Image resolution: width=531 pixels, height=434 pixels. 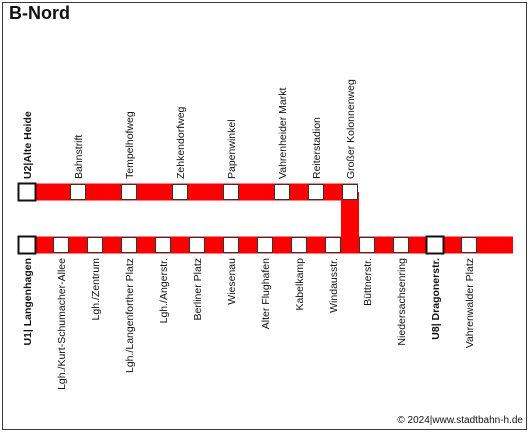 What do you see at coordinates (317, 148) in the screenshot?
I see `upper-label-reiterstadion: Reiterstadion` at bounding box center [317, 148].